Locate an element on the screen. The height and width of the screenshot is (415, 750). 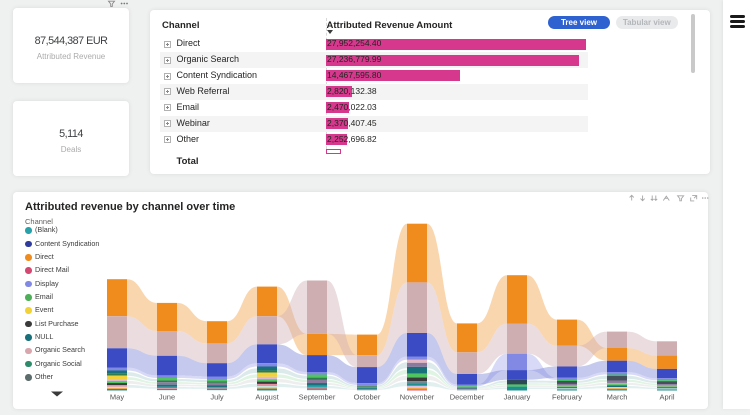
svg-text: July is located at coordinates (217, 397).